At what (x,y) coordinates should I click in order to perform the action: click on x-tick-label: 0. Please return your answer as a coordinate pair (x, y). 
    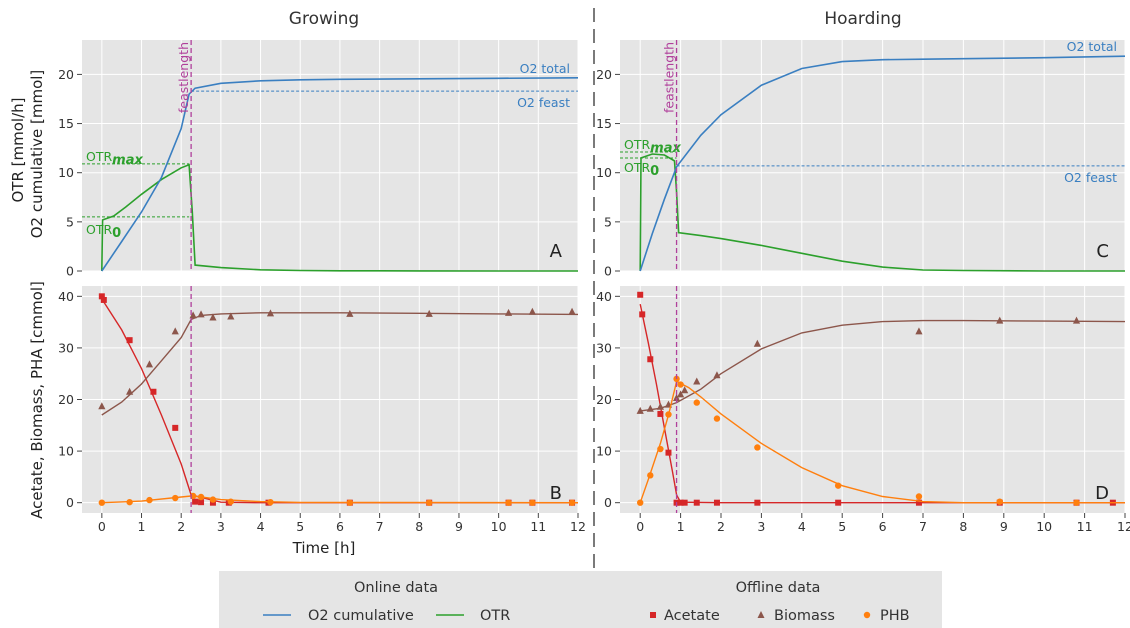
    Looking at the image, I should click on (640, 526).